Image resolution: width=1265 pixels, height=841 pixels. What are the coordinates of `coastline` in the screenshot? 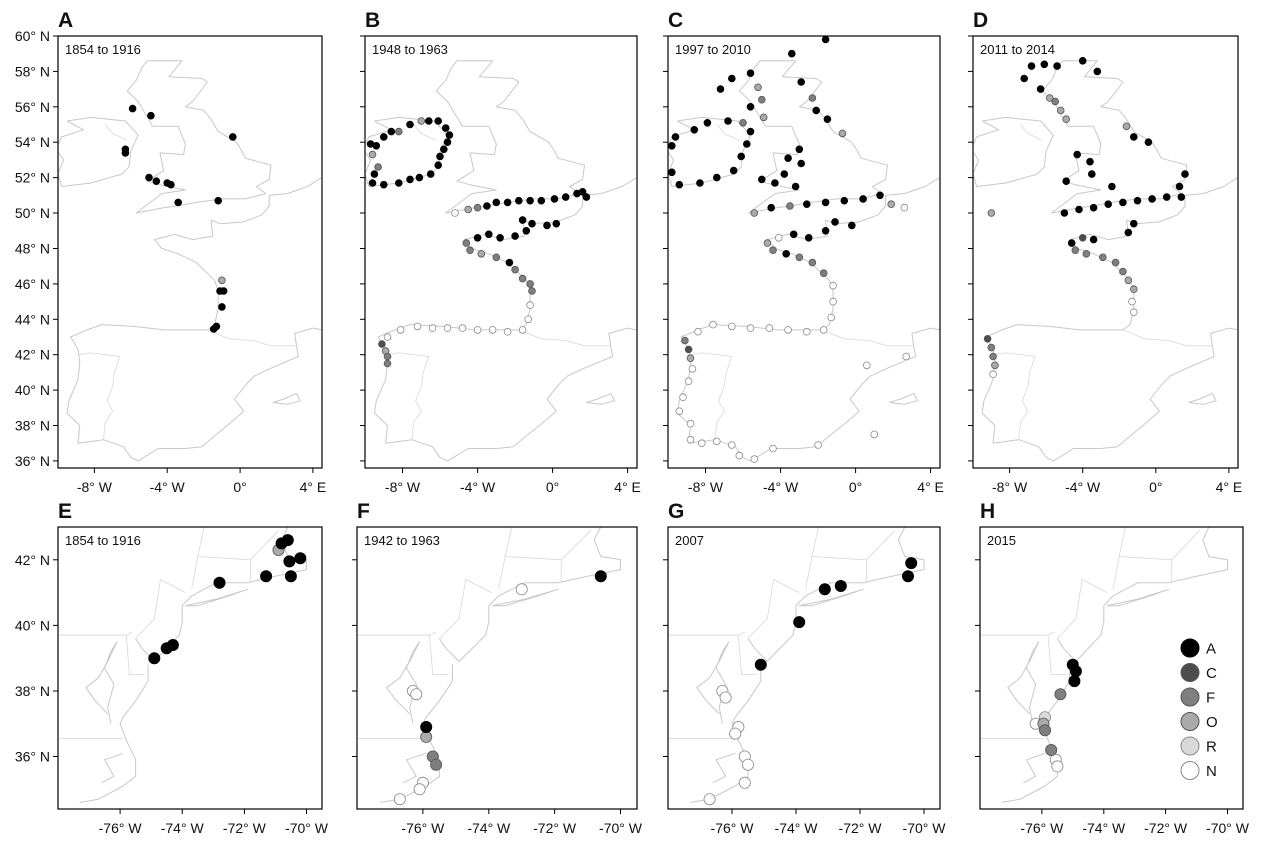 It's located at (807, 665).